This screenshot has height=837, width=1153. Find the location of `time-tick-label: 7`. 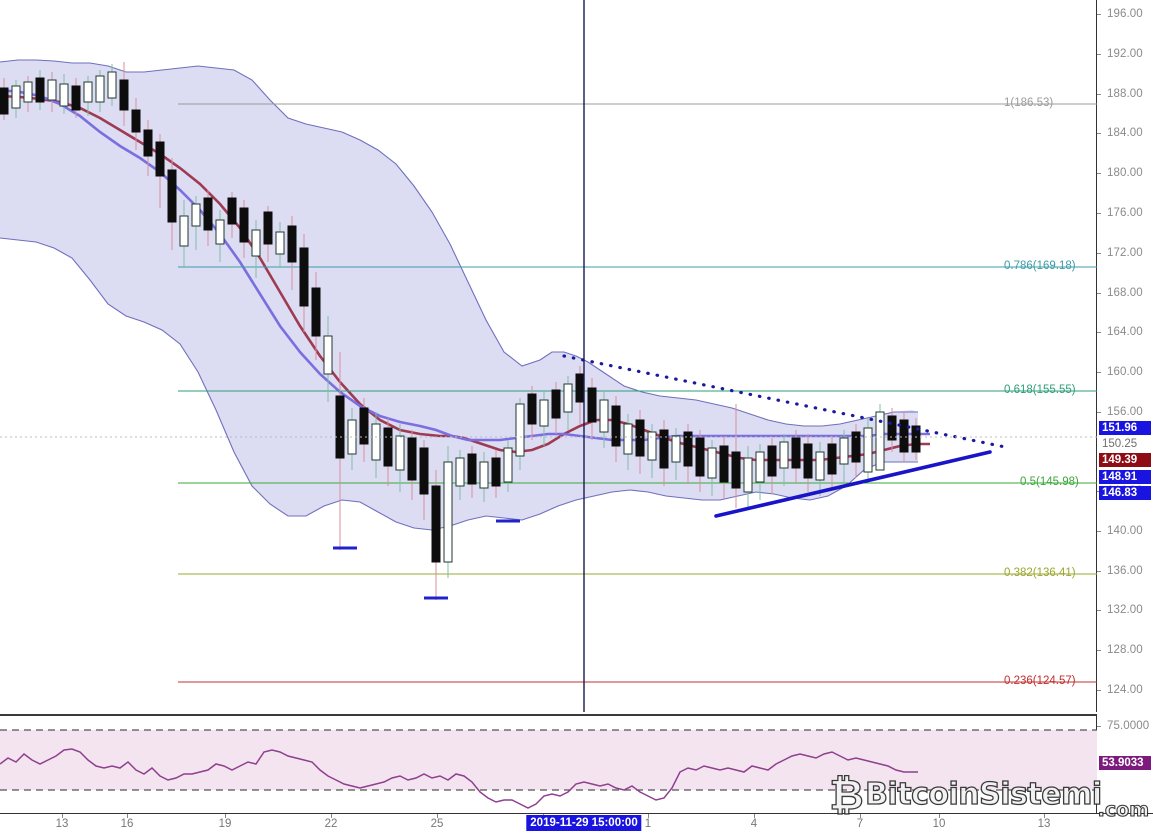

time-tick-label: 7 is located at coordinates (860, 824).